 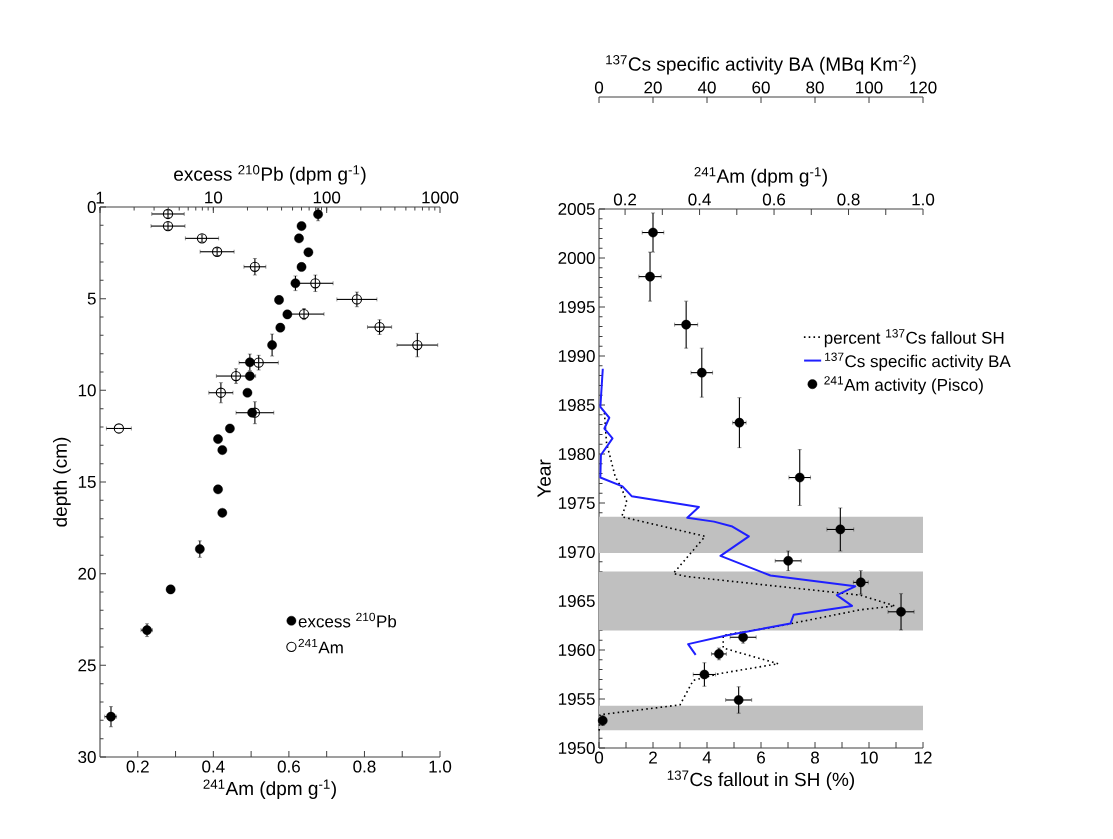 I want to click on x-tick-label: 80, so click(x=815, y=87).